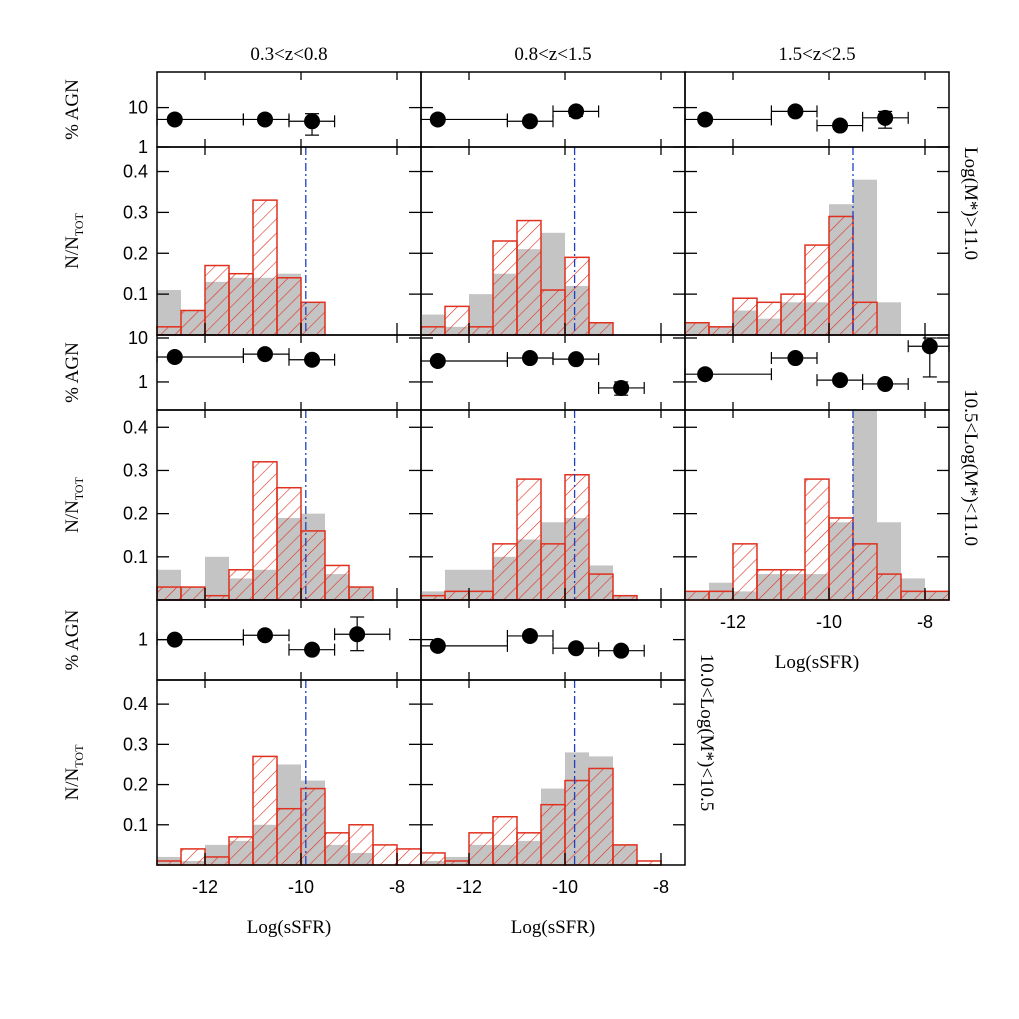 The height and width of the screenshot is (1019, 1019). Describe the element at coordinates (288, 54) in the screenshot. I see `column-title: 0.3<z<0.8` at that location.